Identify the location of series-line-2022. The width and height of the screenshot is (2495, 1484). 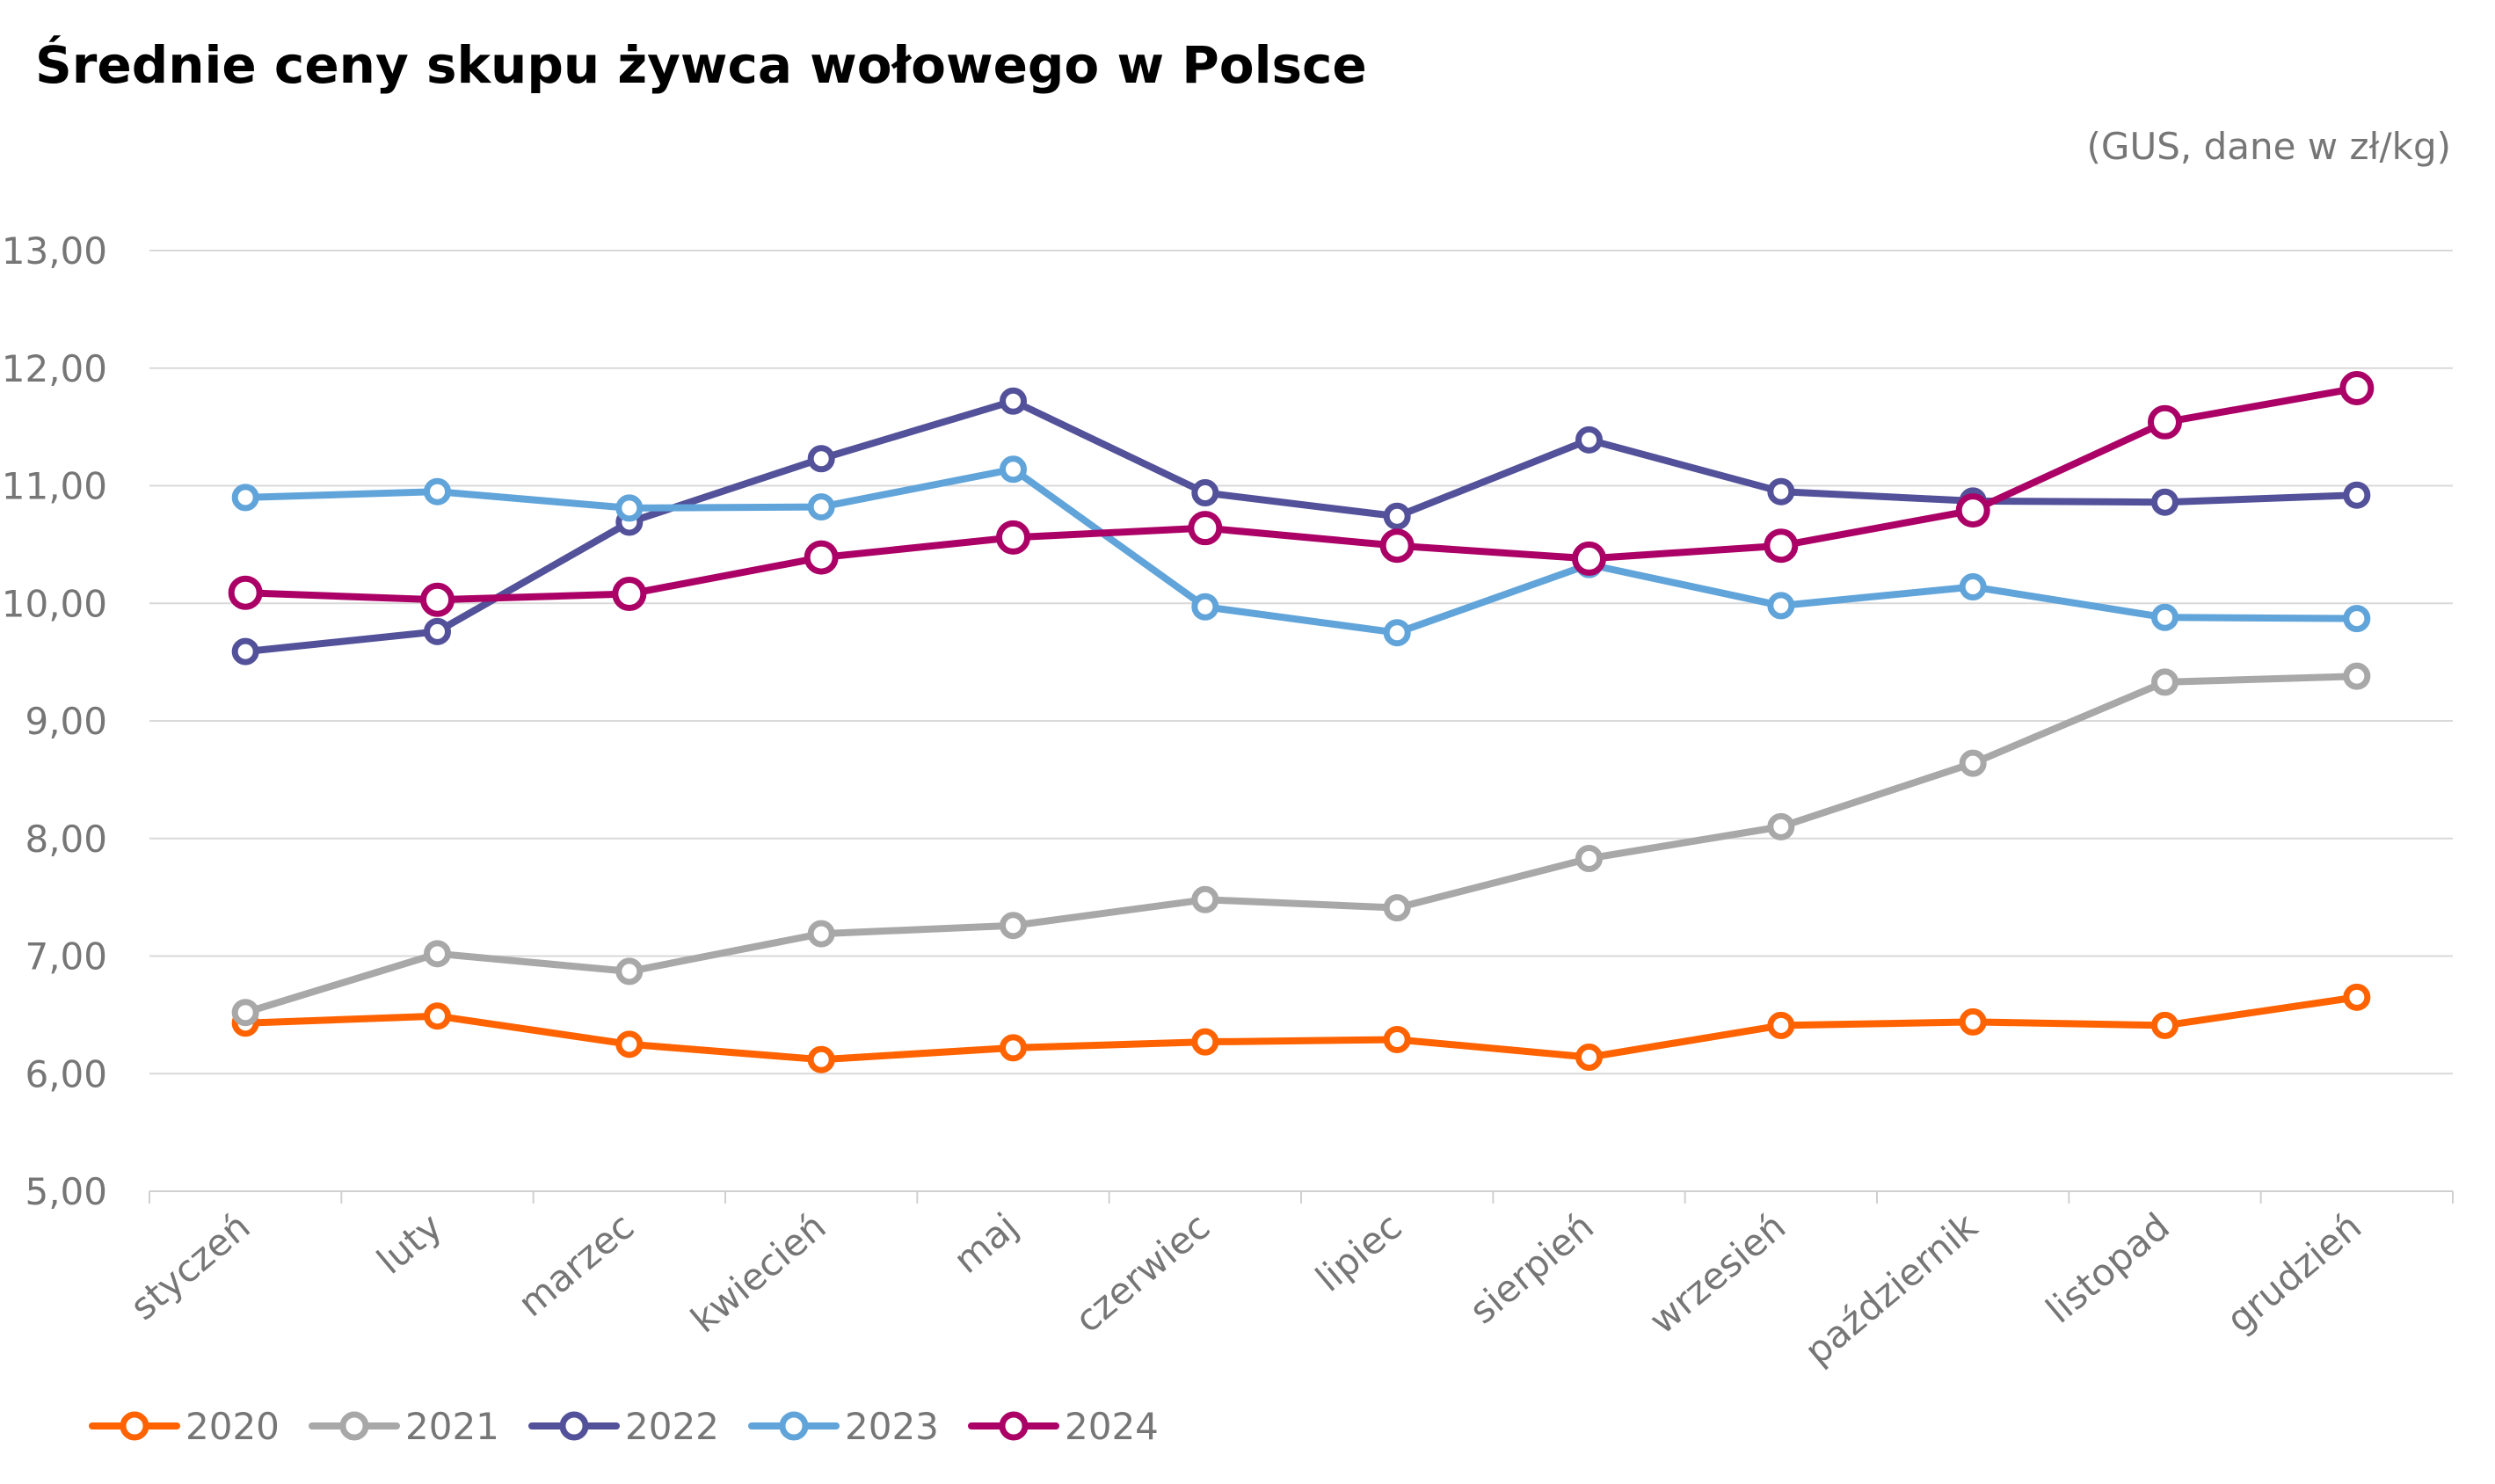
(1301, 526).